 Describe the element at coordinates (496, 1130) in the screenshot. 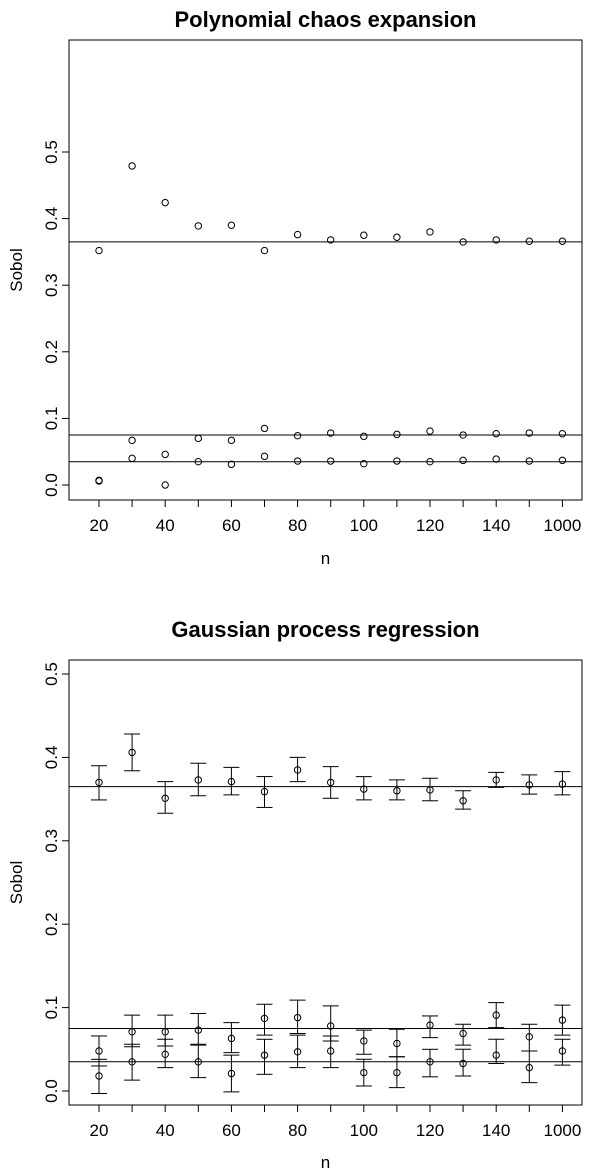

I see `x-tick-label: 140` at that location.